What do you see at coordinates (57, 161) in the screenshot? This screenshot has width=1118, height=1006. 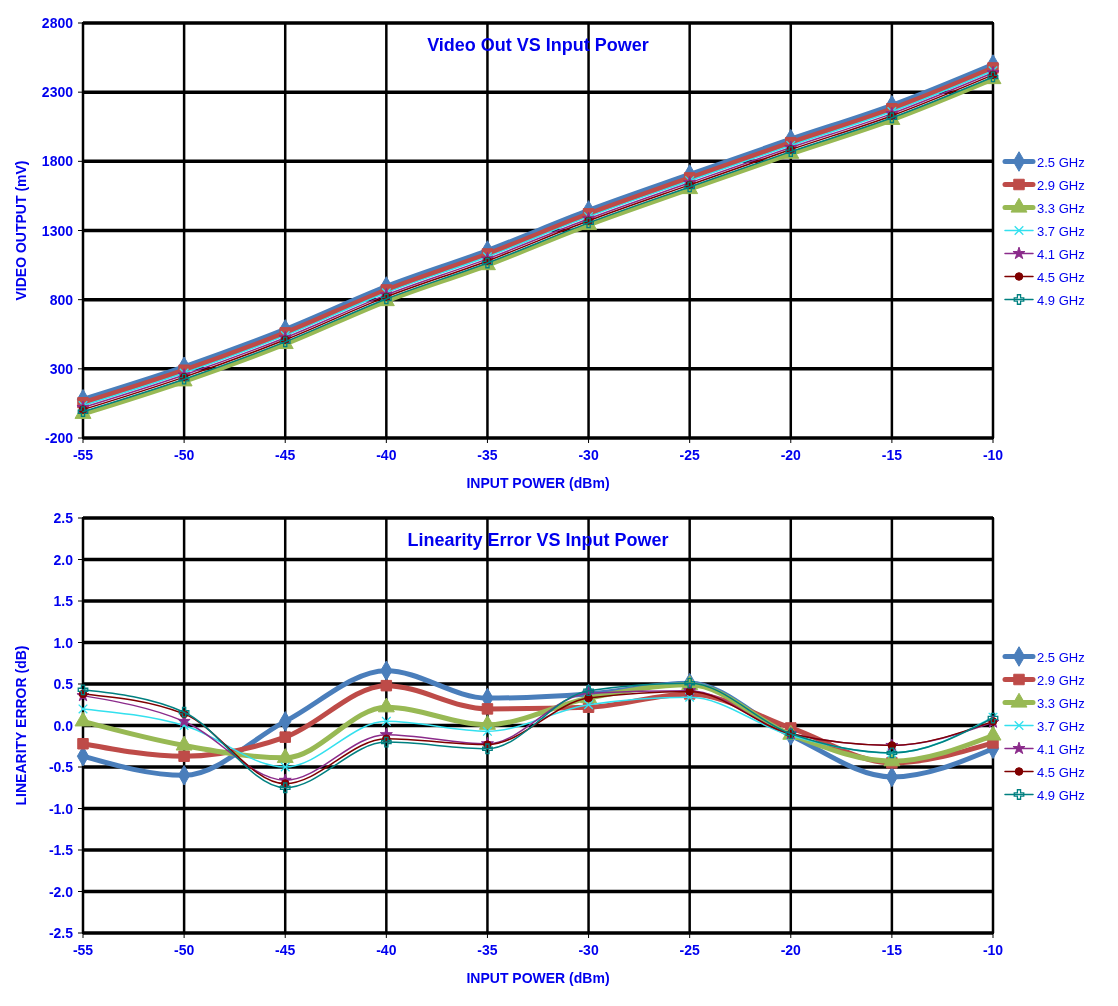 I see `y-tick-label: 1800` at bounding box center [57, 161].